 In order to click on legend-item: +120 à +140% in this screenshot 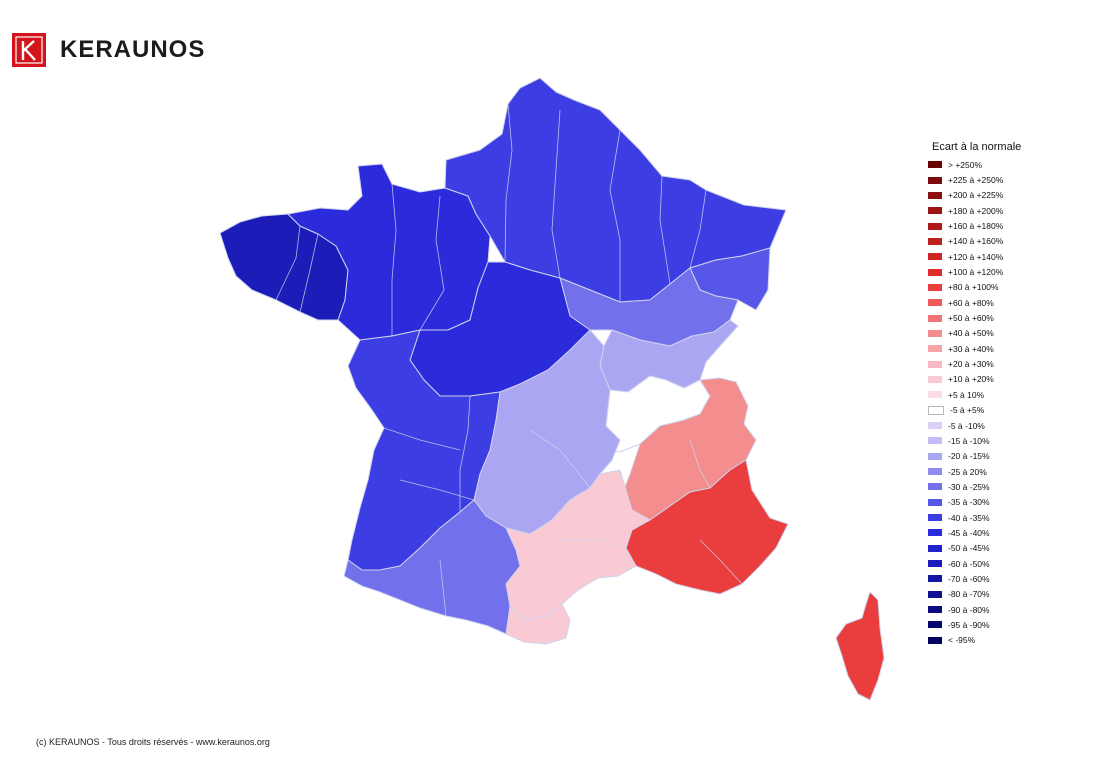, I will do `click(974, 256)`.